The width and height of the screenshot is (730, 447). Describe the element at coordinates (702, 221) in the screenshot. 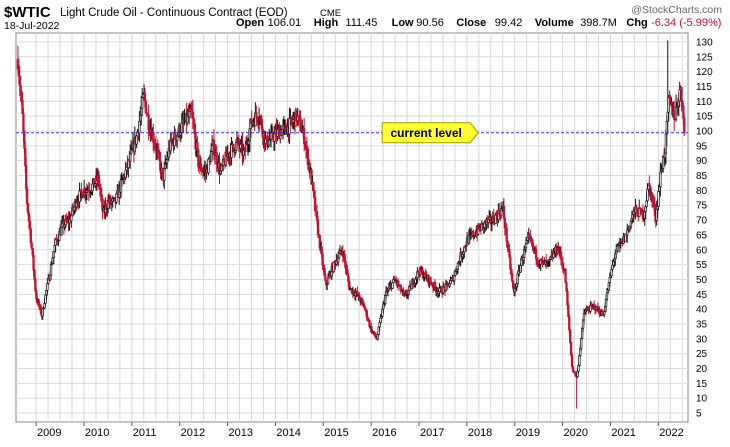

I see `y-tick-label: 70` at that location.